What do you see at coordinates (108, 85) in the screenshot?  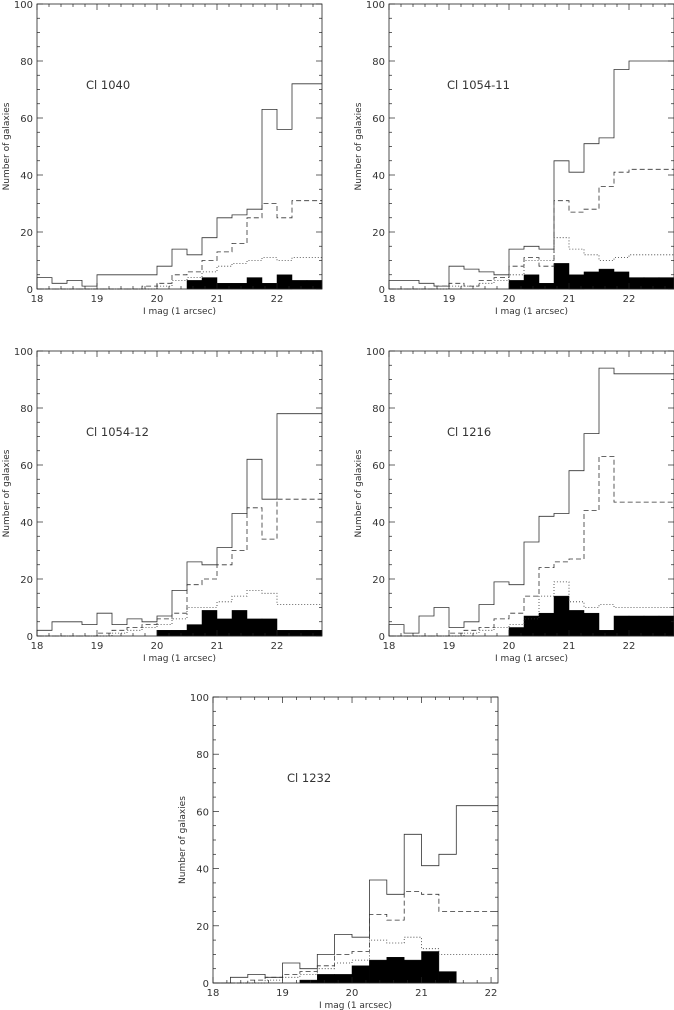 I see `cluster-label: Cl 1040` at bounding box center [108, 85].